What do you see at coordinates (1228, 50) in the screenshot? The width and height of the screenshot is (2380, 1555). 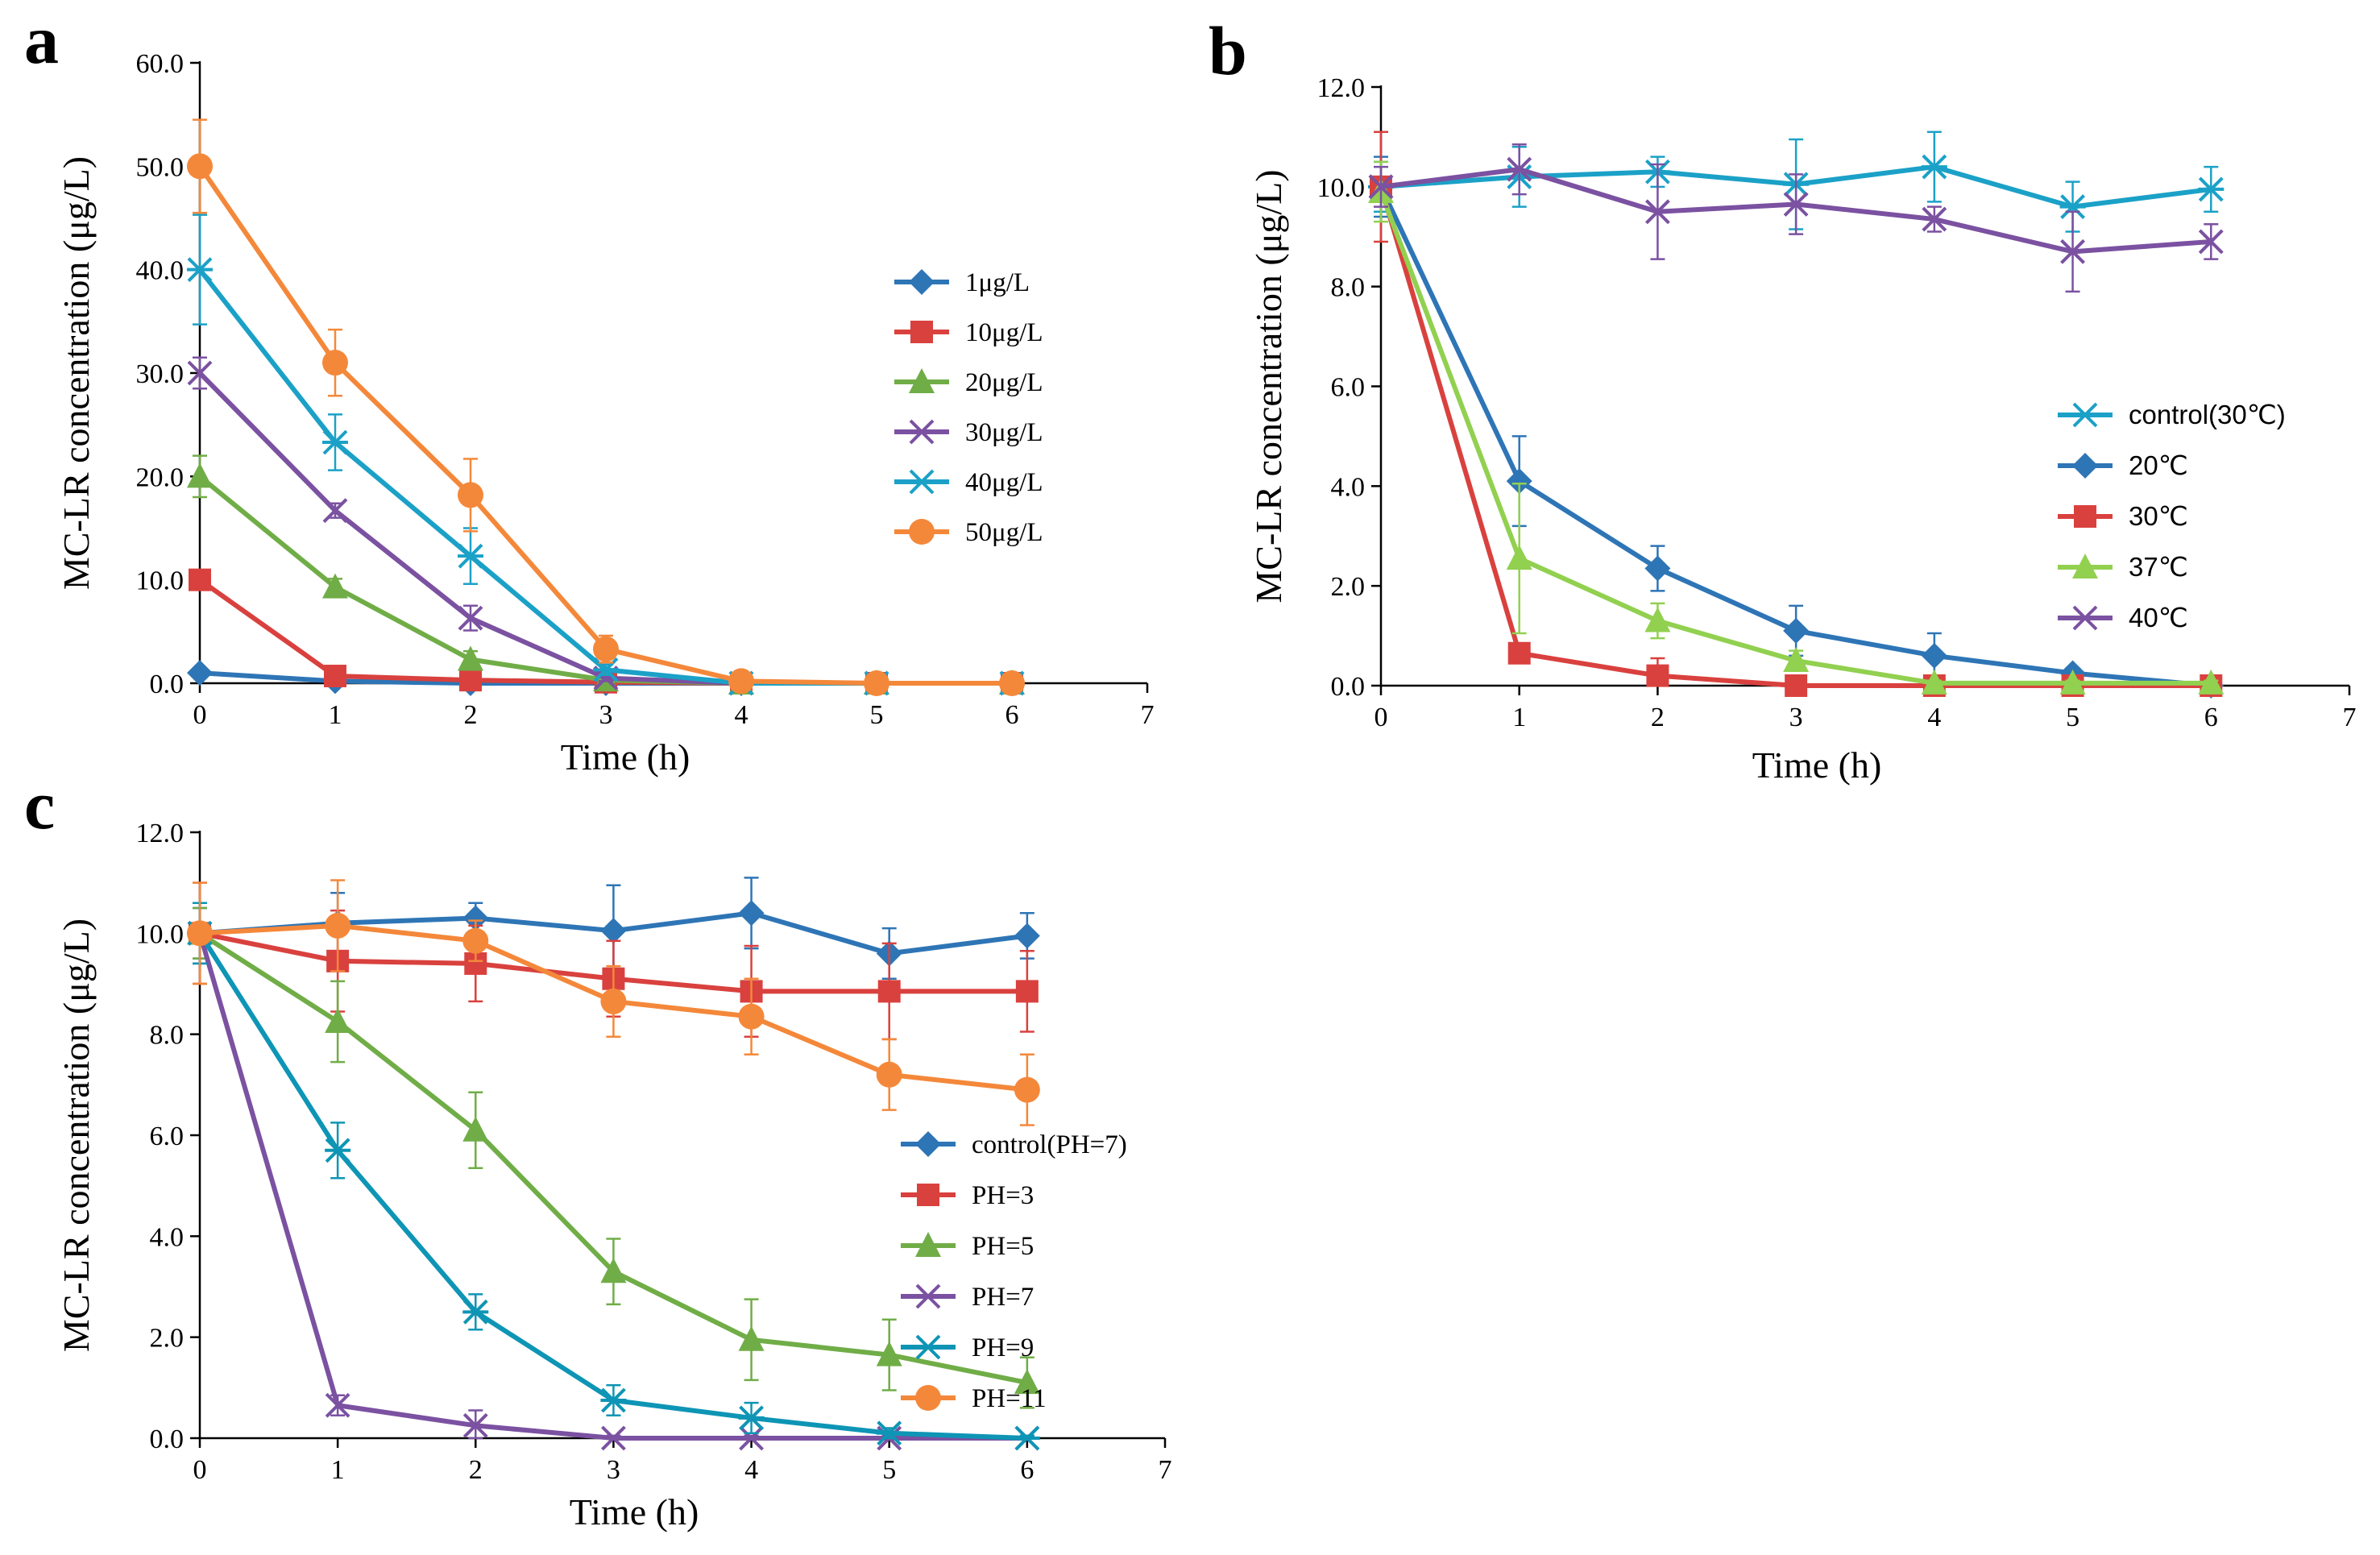 I see `panel-label-b: b` at bounding box center [1228, 50].